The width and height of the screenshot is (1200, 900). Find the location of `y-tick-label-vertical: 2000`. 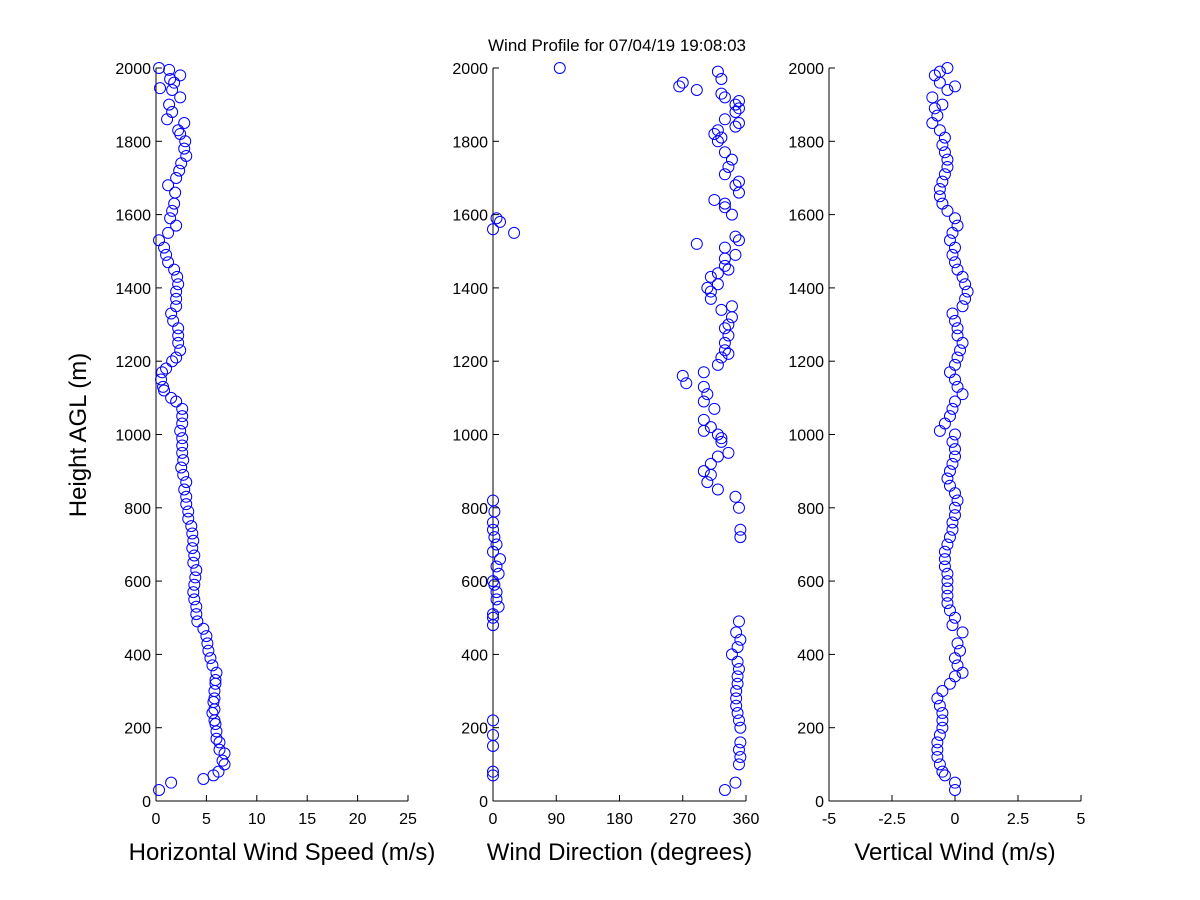

y-tick-label-vertical: 2000 is located at coordinates (806, 69).